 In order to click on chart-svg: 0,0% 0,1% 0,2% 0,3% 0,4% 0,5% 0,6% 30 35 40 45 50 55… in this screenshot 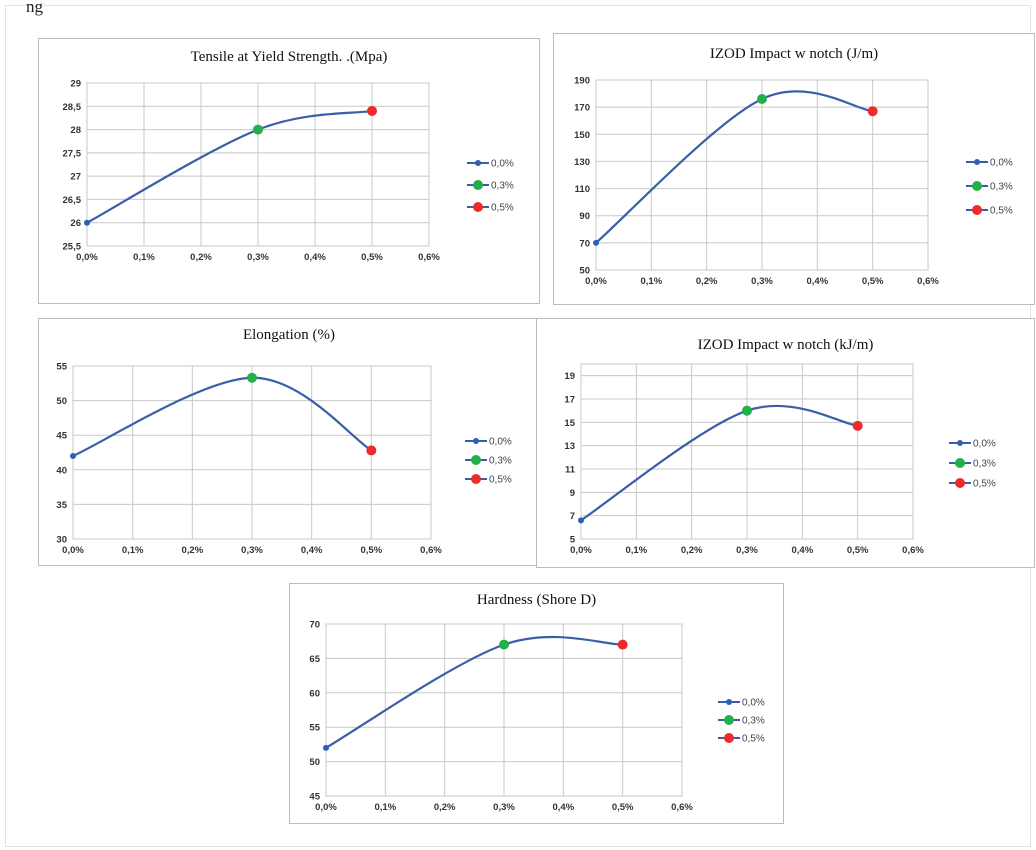, I will do `click(284, 459)`.